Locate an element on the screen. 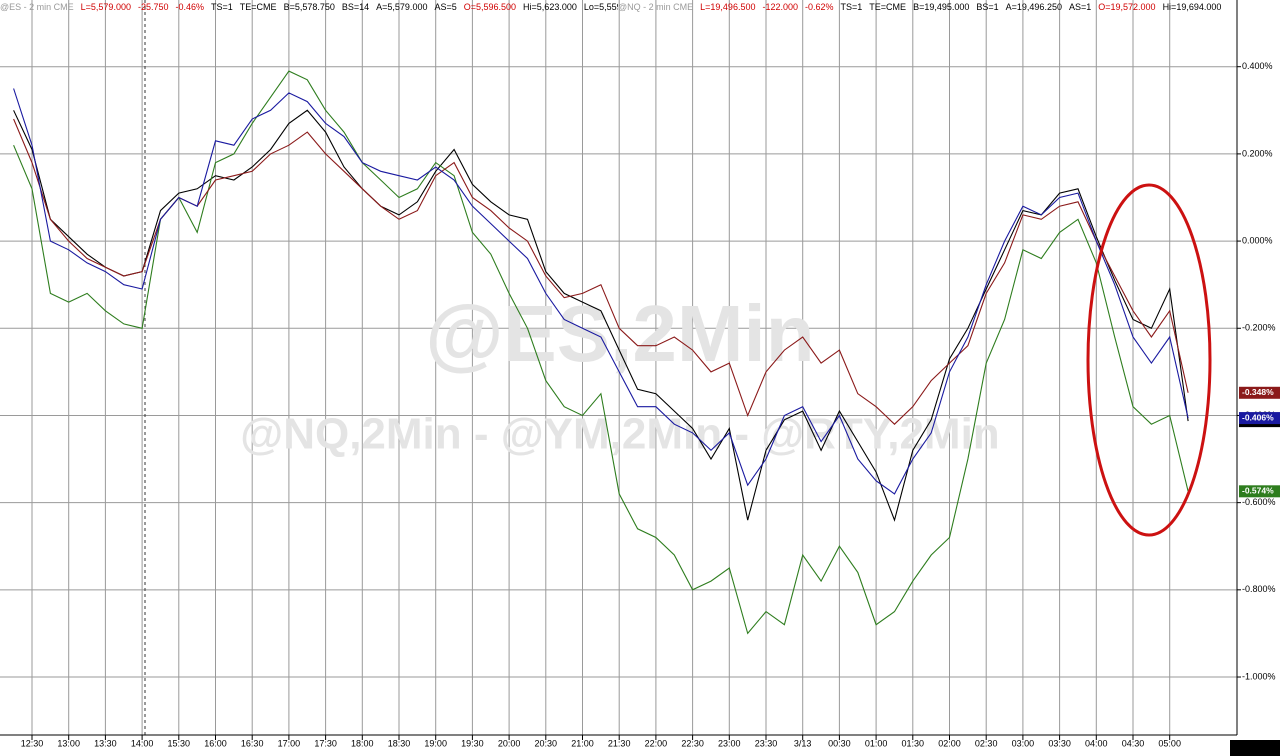 Image resolution: width=1280 pixels, height=756 pixels. x-tick-label: 16:00 is located at coordinates (215, 743).